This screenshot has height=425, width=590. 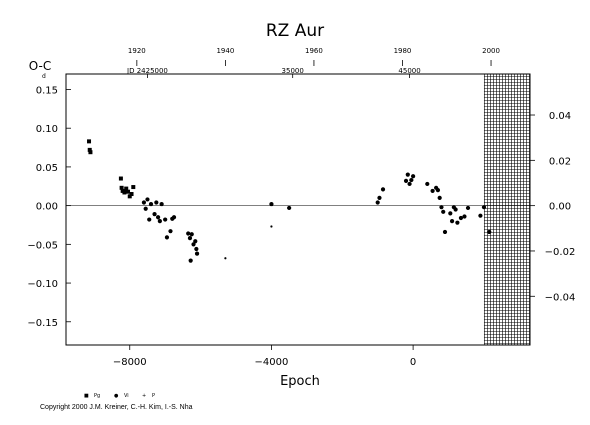 What do you see at coordinates (314, 51) in the screenshot?
I see `year-tick-label: 1960` at bounding box center [314, 51].